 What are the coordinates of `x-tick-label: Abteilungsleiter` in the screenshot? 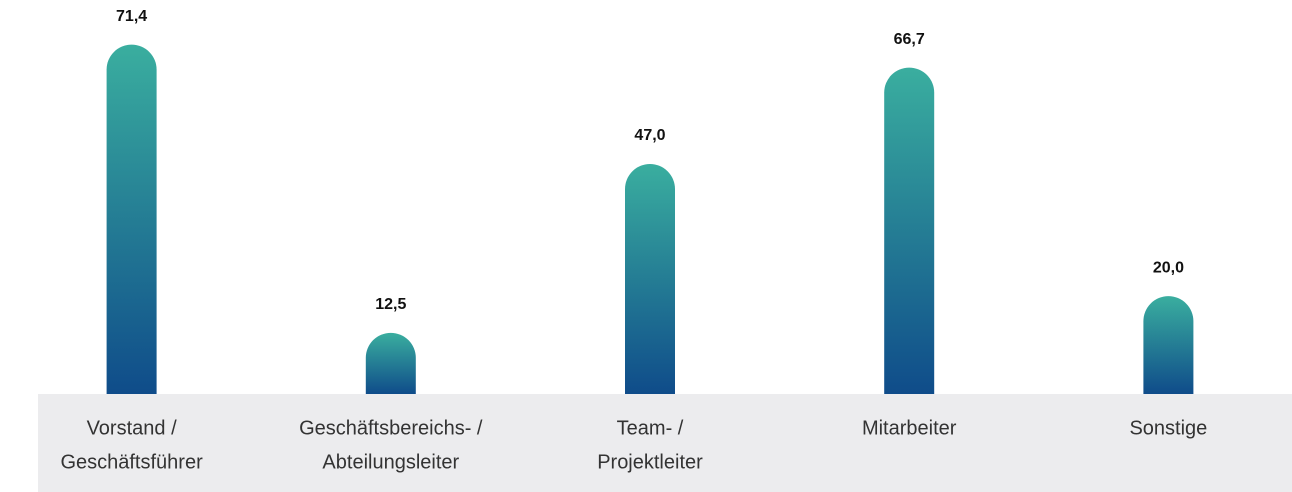 It's located at (390, 462).